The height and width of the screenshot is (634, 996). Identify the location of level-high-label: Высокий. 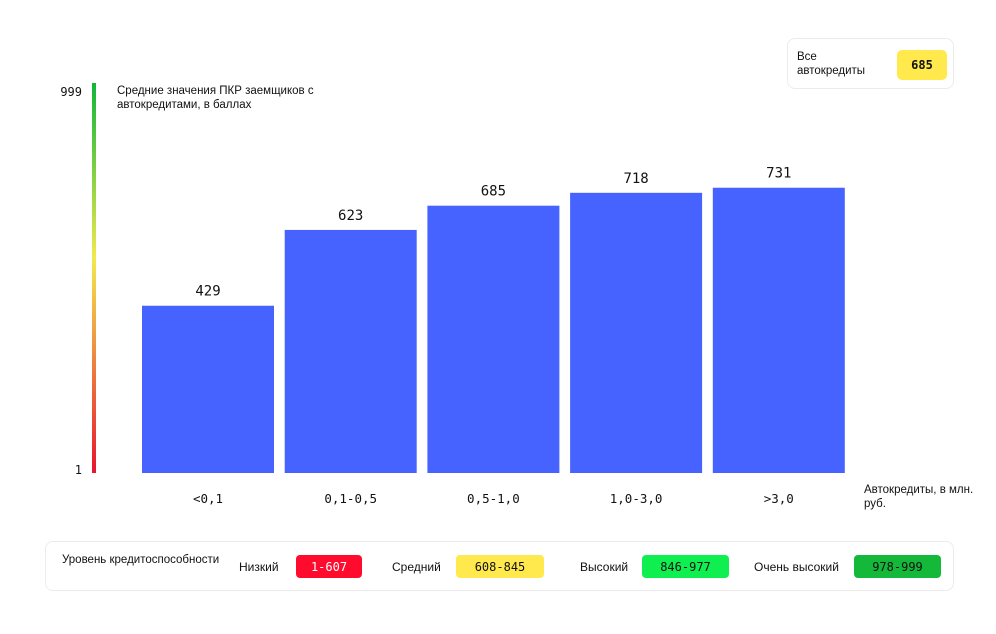
(604, 567).